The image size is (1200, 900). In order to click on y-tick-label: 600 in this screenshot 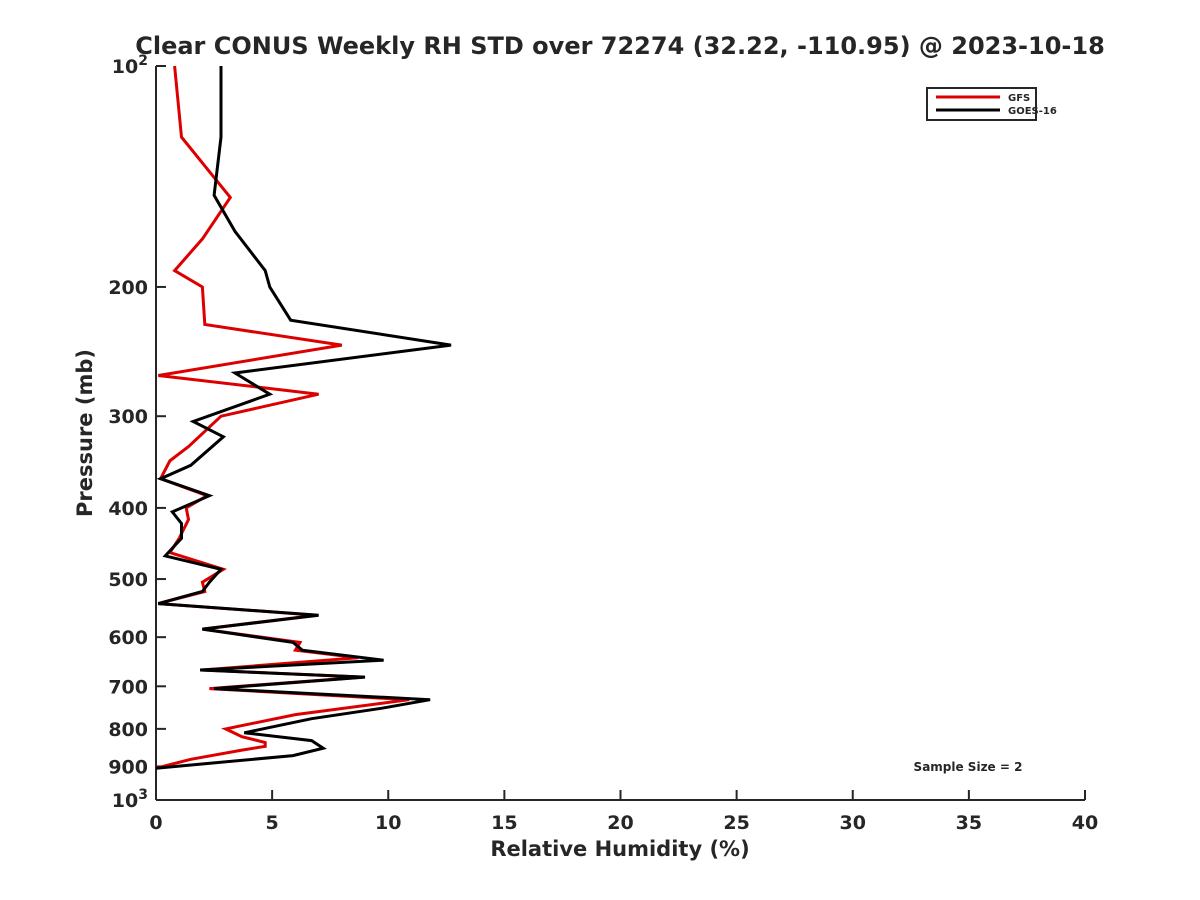, I will do `click(128, 638)`.